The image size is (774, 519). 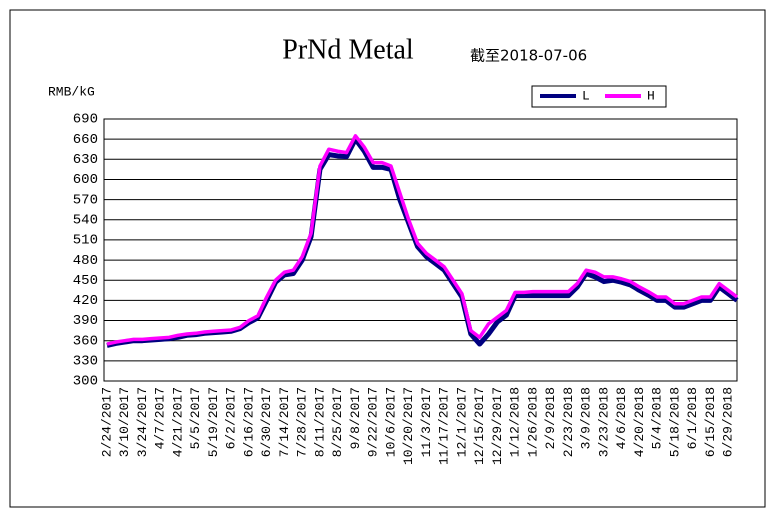 What do you see at coordinates (674, 422) in the screenshot?
I see `x-tick-label: 5/18/2018` at bounding box center [674, 422].